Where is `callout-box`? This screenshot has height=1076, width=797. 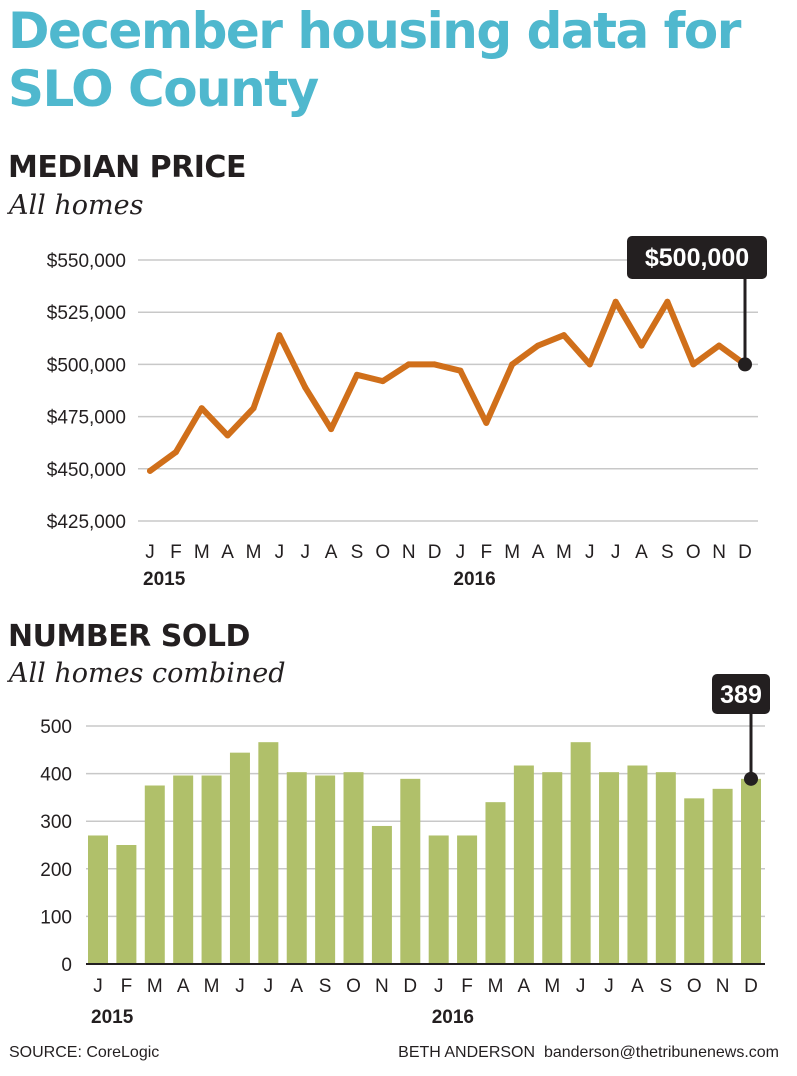
callout-box is located at coordinates (697, 257).